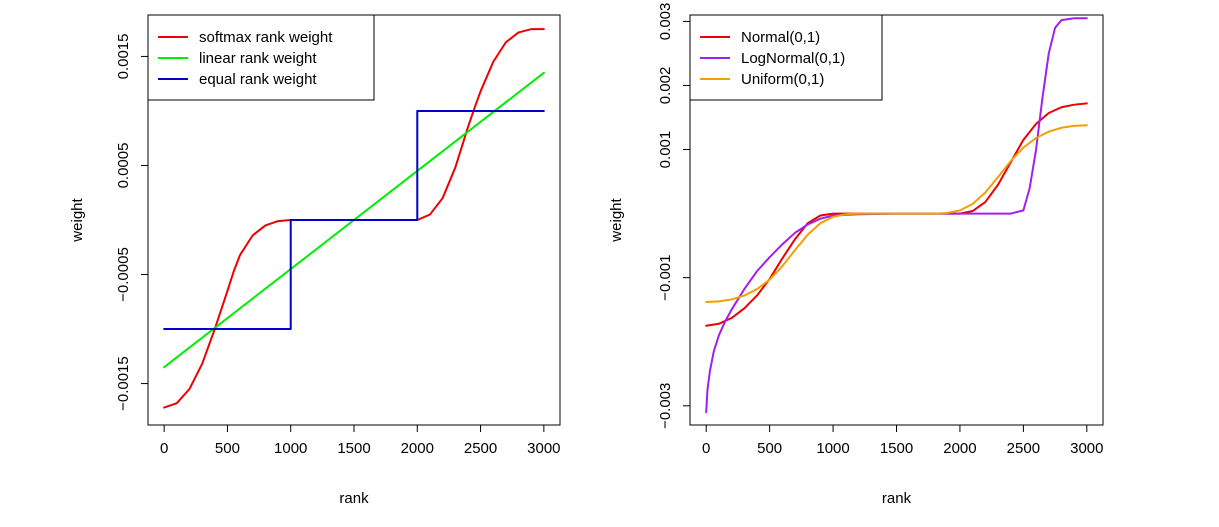  Describe the element at coordinates (123, 383) in the screenshot. I see `y-tick-label: −0.0015` at that location.